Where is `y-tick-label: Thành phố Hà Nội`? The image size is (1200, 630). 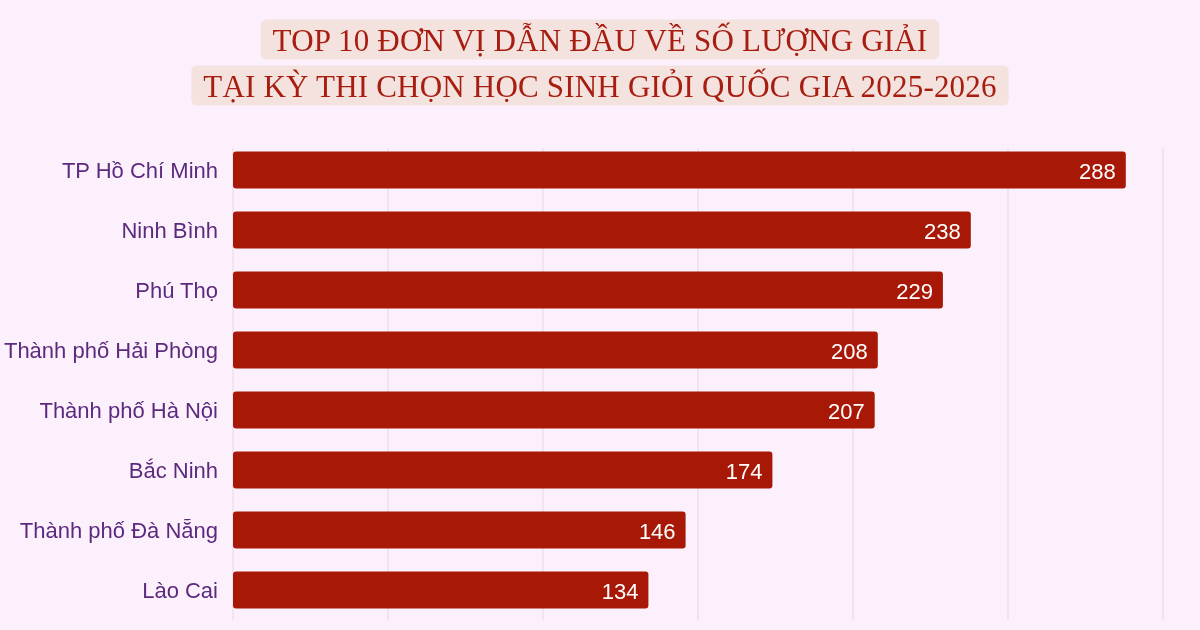 y-tick-label: Thành phố Hà Nội is located at coordinates (128, 410).